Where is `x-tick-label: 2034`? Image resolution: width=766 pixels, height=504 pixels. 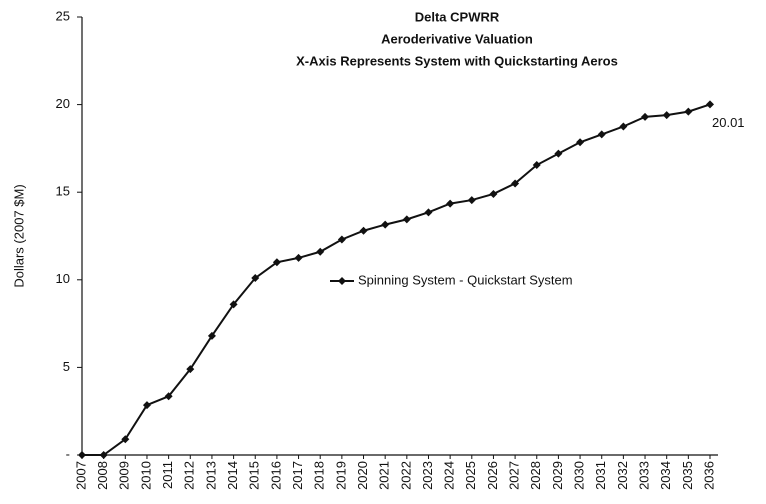
x-tick-label: 2034 is located at coordinates (665, 475).